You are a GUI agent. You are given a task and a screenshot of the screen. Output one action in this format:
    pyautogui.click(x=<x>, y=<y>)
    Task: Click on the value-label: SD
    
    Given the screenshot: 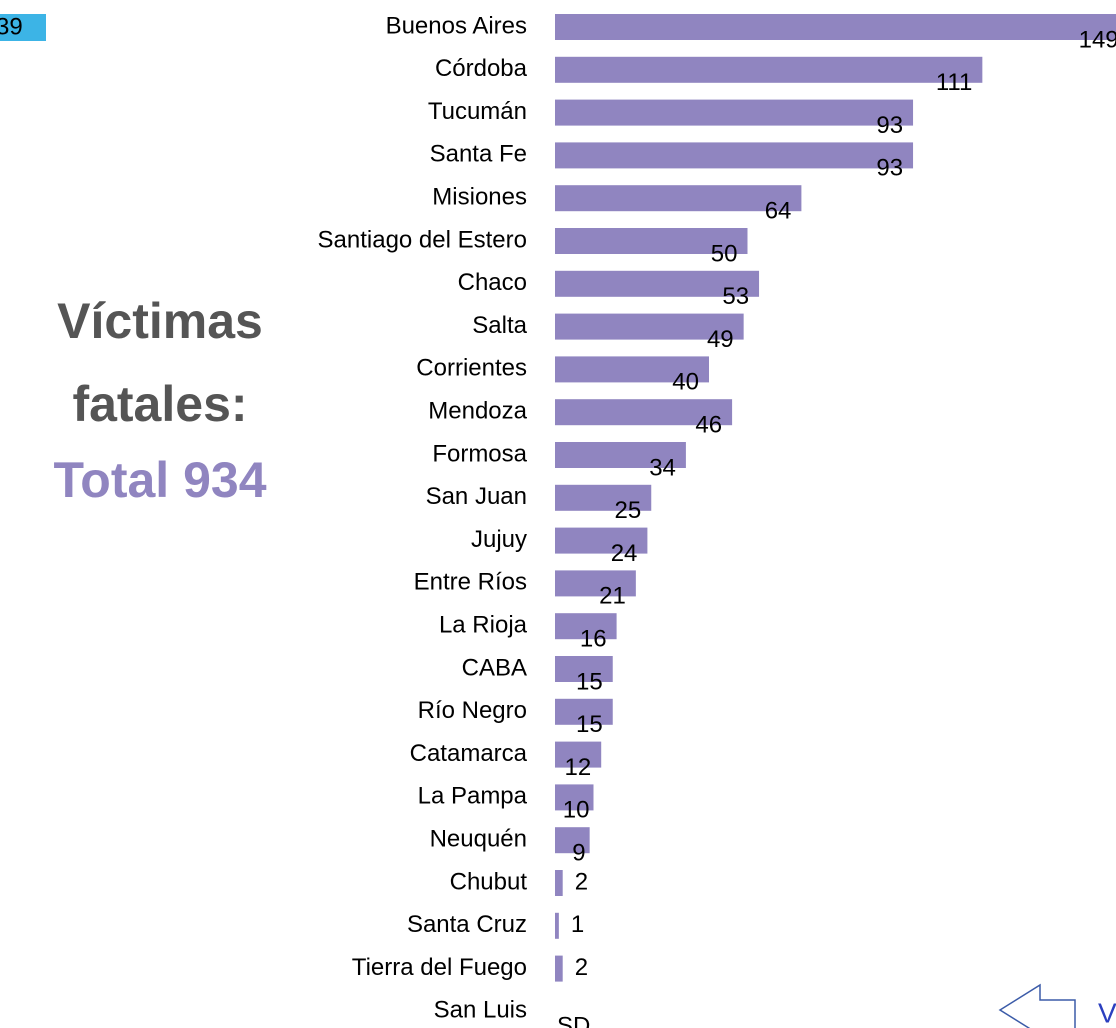 What is the action you would take?
    pyautogui.click(x=573, y=1020)
    